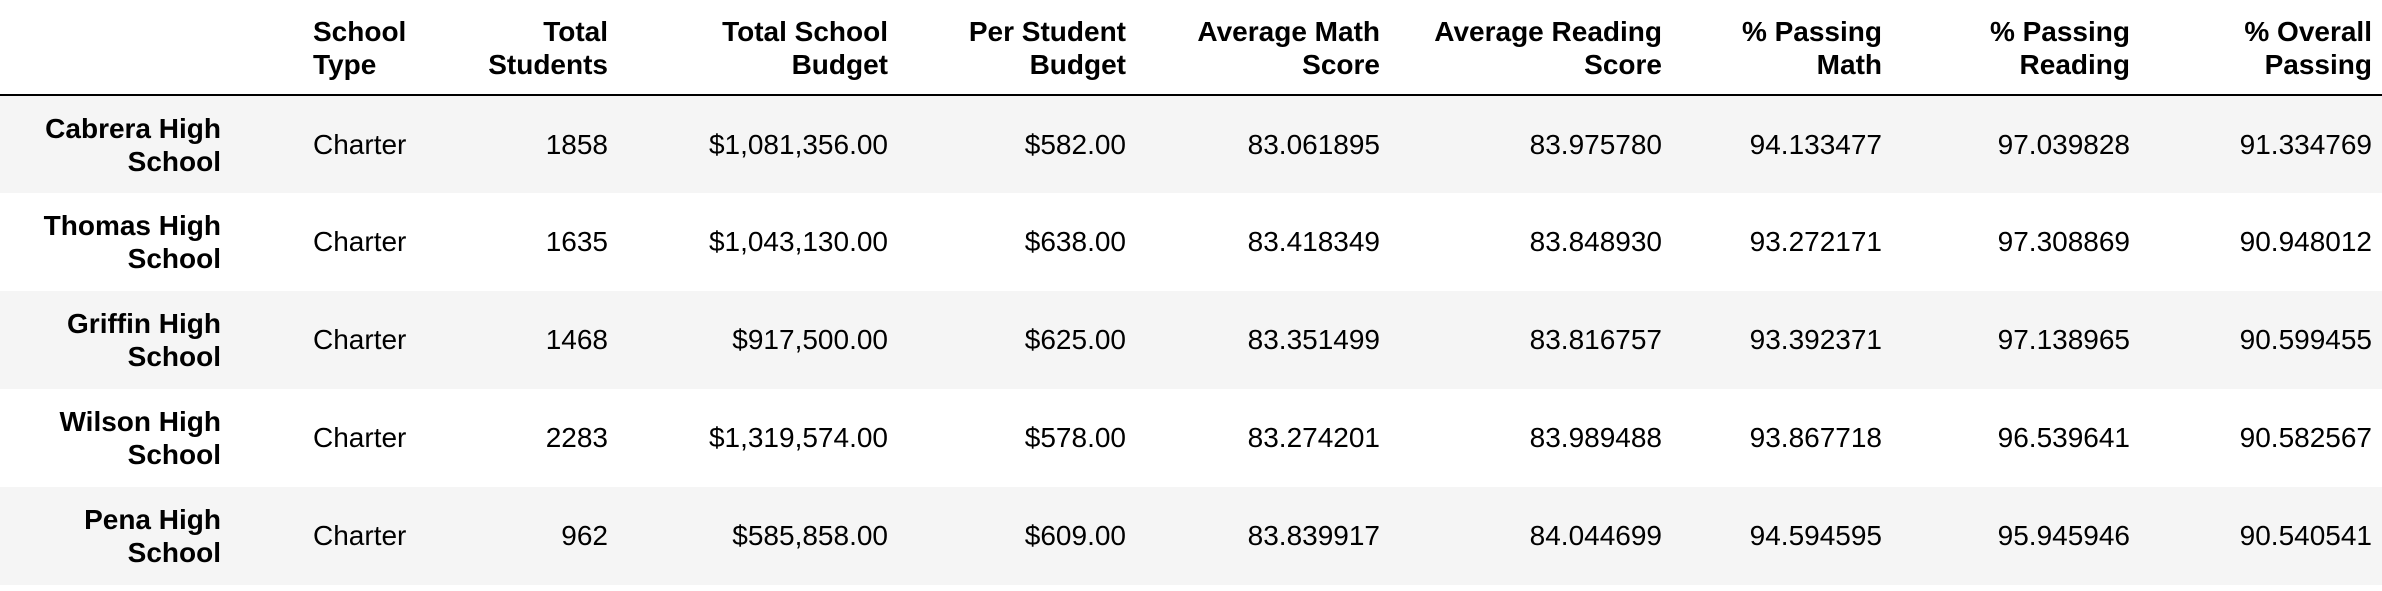  I want to click on cell-average-reading-score: 84.044699, so click(1595, 535).